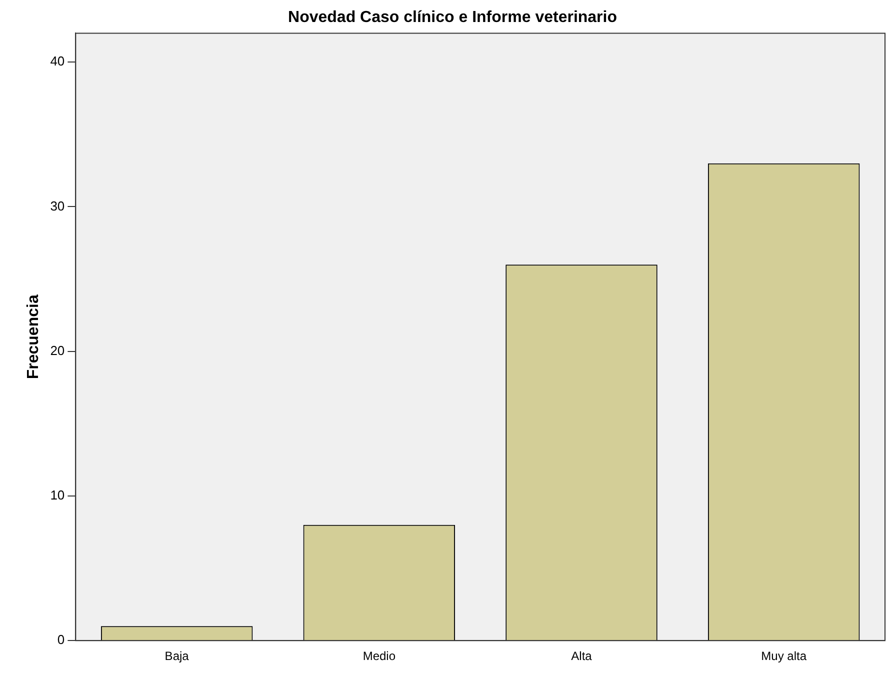  Describe the element at coordinates (379, 656) in the screenshot. I see `x-tick-label: Medio` at that location.